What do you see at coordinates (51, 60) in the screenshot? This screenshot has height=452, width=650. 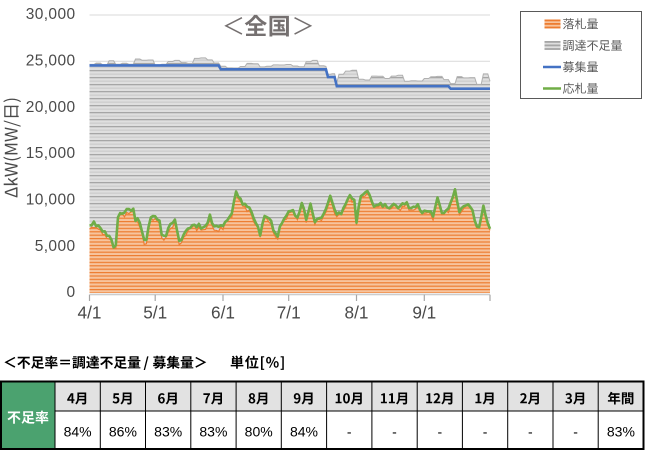 I see `svg-text: 25,000` at bounding box center [51, 60].